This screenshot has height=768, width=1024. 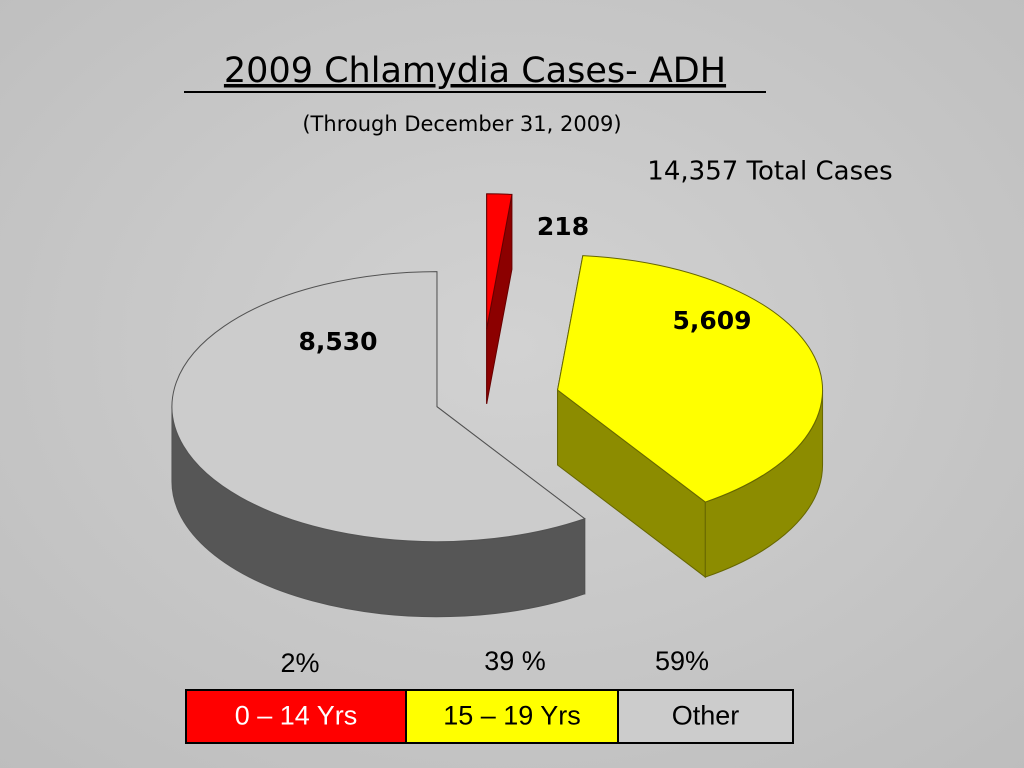 I want to click on legend-label: 0 – 14 Yrs, so click(x=296, y=716).